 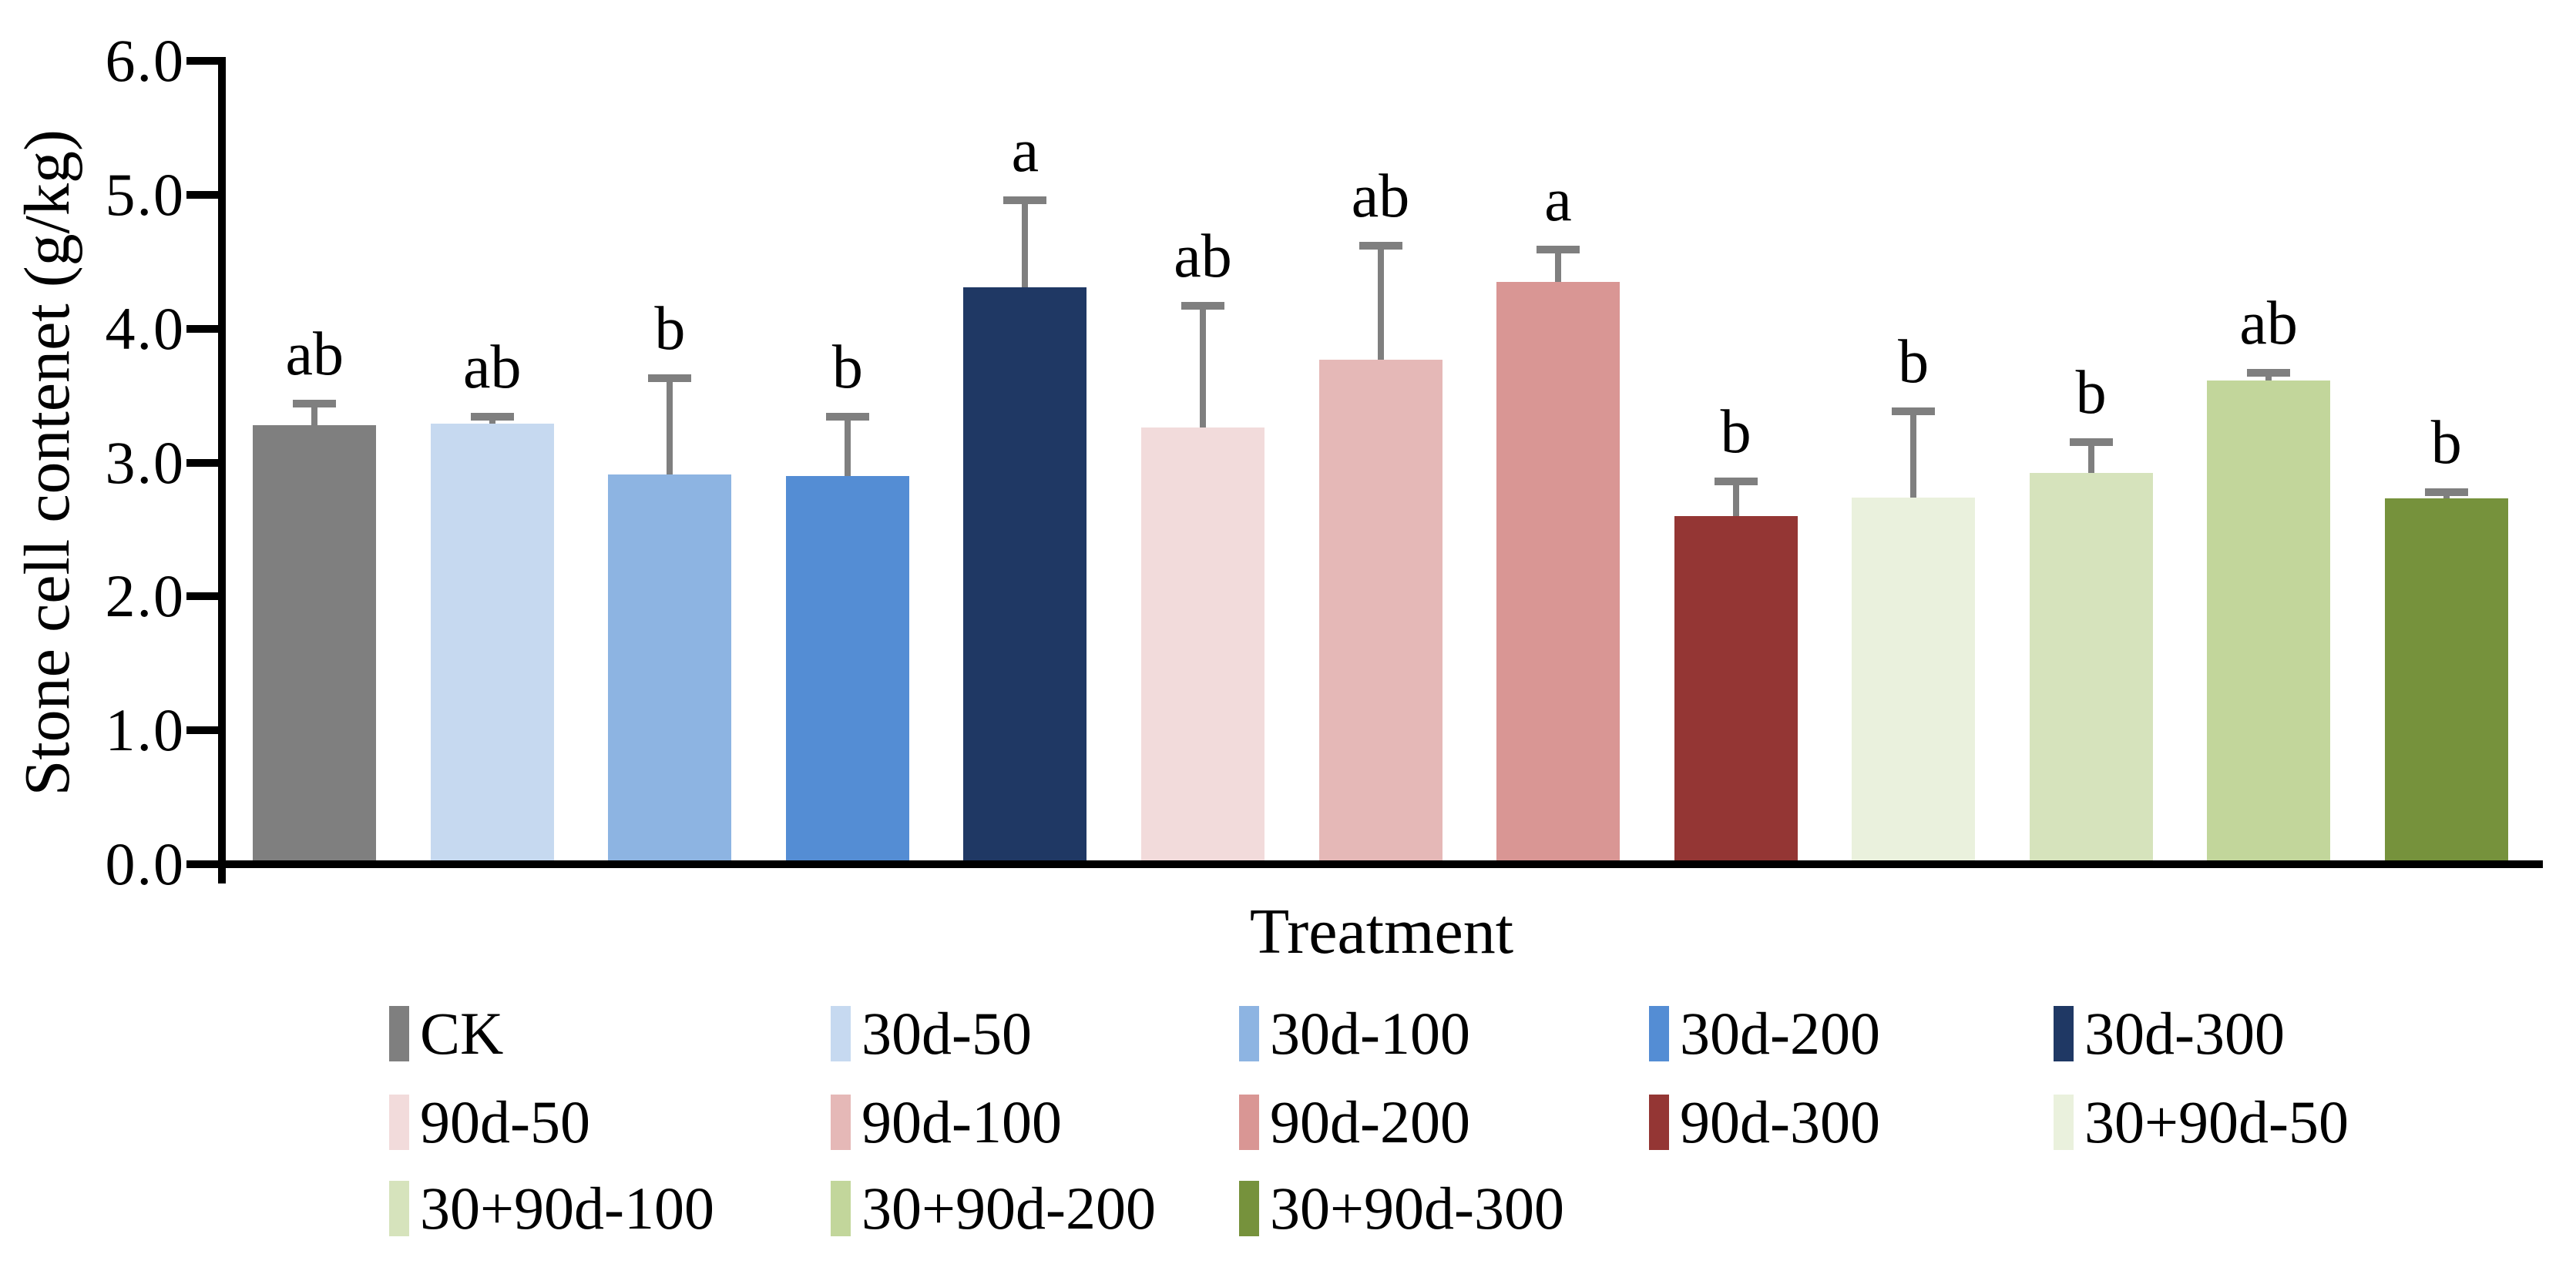 I want to click on error-bar-stem-30+90d-200, so click(x=2268, y=377).